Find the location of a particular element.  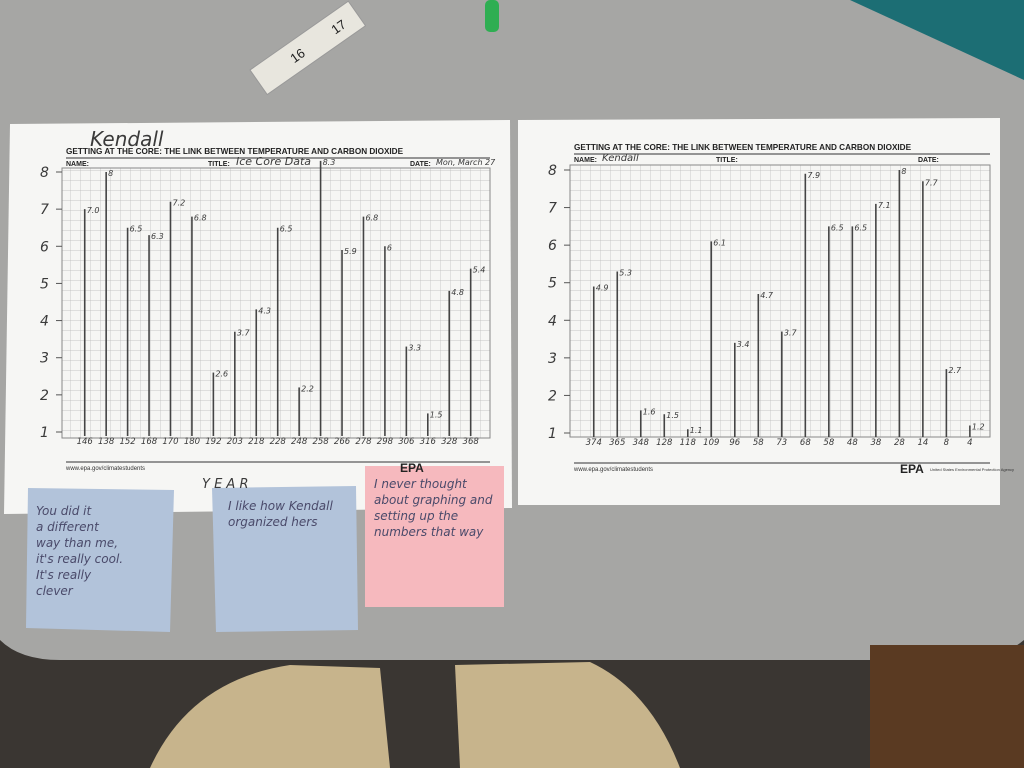

x-tick-label: 138 is located at coordinates (106, 442).